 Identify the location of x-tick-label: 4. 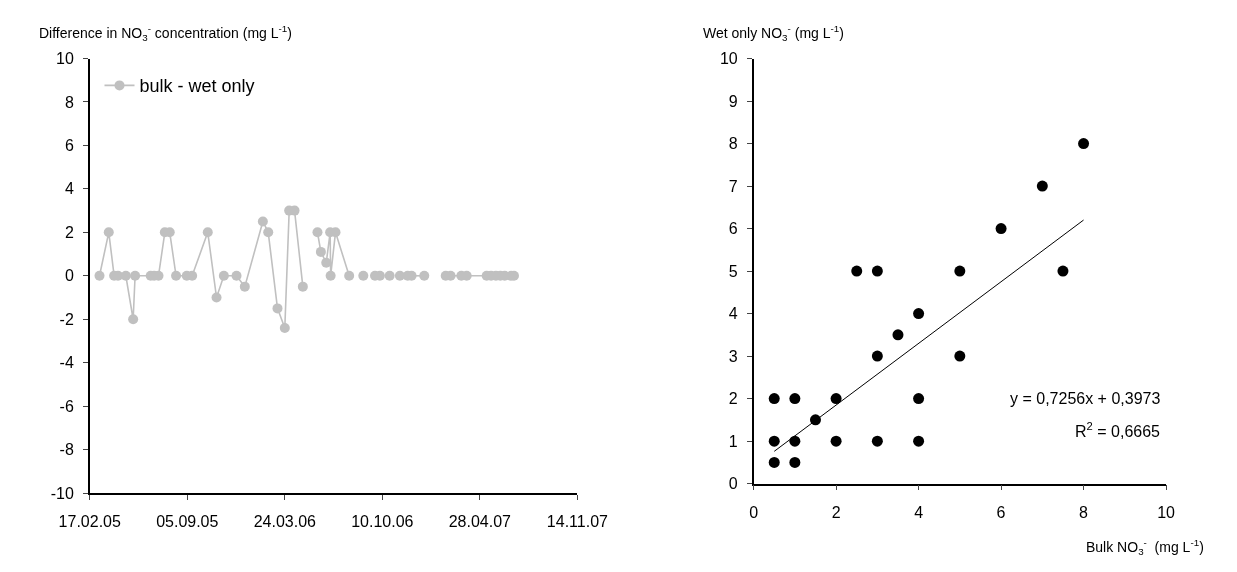
(919, 512).